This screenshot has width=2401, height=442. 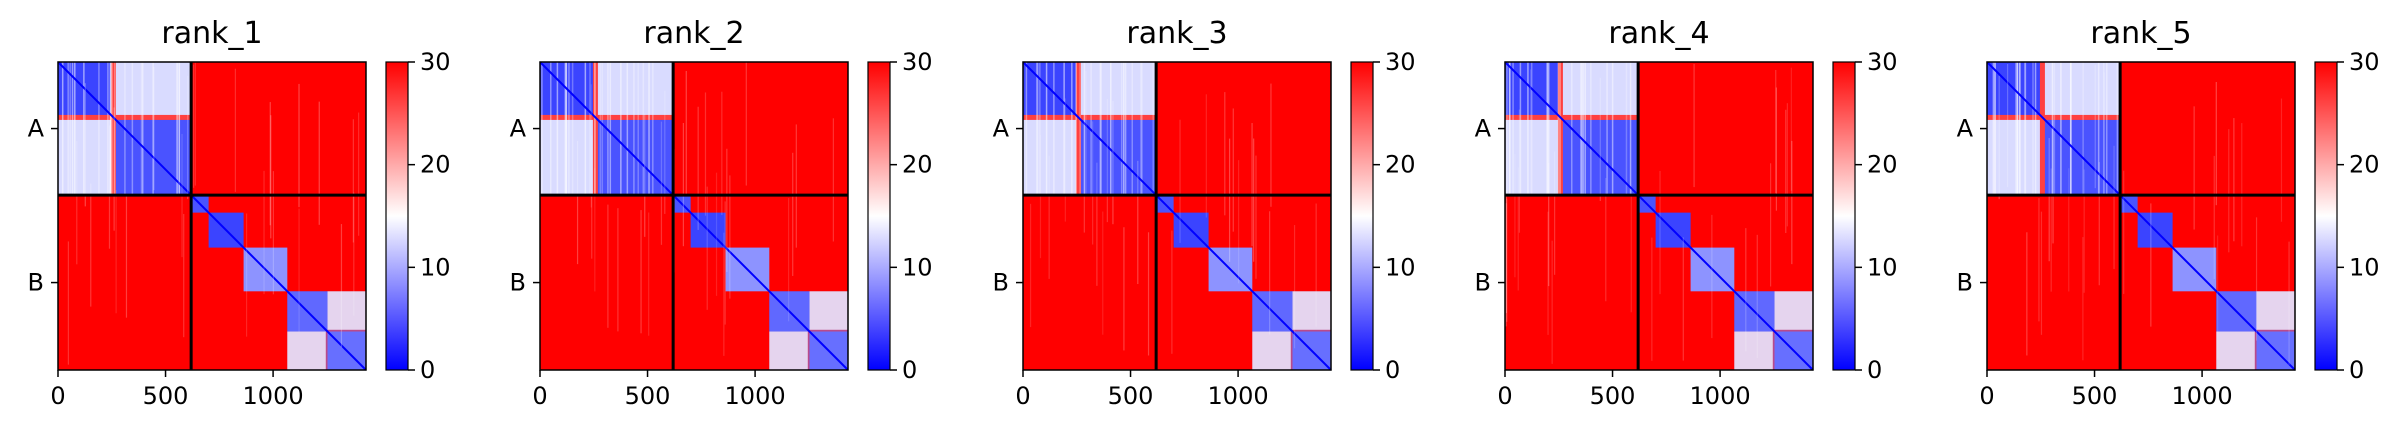 I want to click on x-tick-label: 0, so click(x=1504, y=396).